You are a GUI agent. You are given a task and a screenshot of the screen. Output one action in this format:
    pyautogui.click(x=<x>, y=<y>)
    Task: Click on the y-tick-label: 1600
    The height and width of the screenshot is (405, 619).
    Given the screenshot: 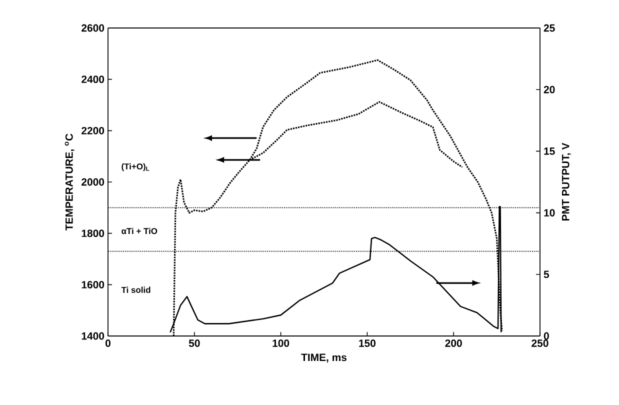 What is the action you would take?
    pyautogui.click(x=93, y=284)
    